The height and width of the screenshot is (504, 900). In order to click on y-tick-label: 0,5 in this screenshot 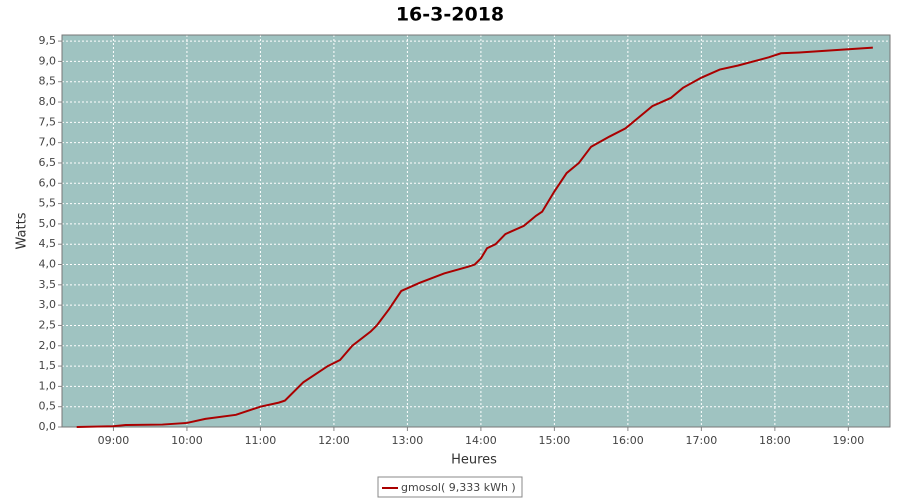, I will do `click(48, 406)`.